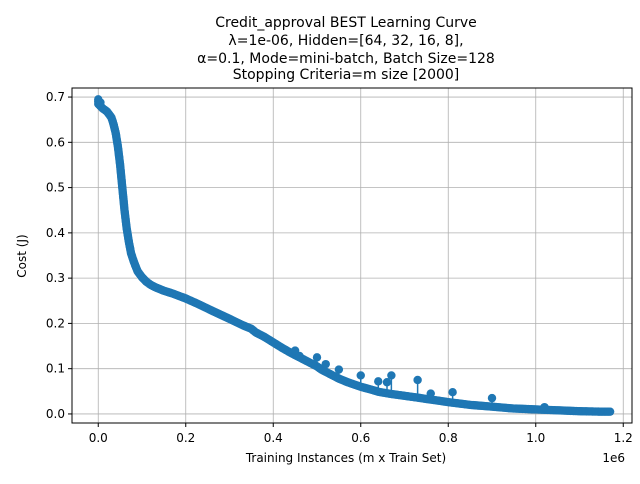 This screenshot has height=484, width=640. Describe the element at coordinates (98, 438) in the screenshot. I see `x-tick-label: 0.0` at that location.